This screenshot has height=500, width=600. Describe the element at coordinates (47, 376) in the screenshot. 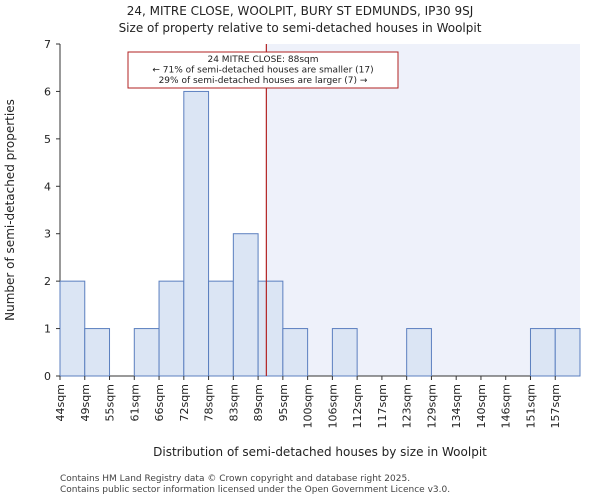

I see `y-tick-label: 0` at that location.